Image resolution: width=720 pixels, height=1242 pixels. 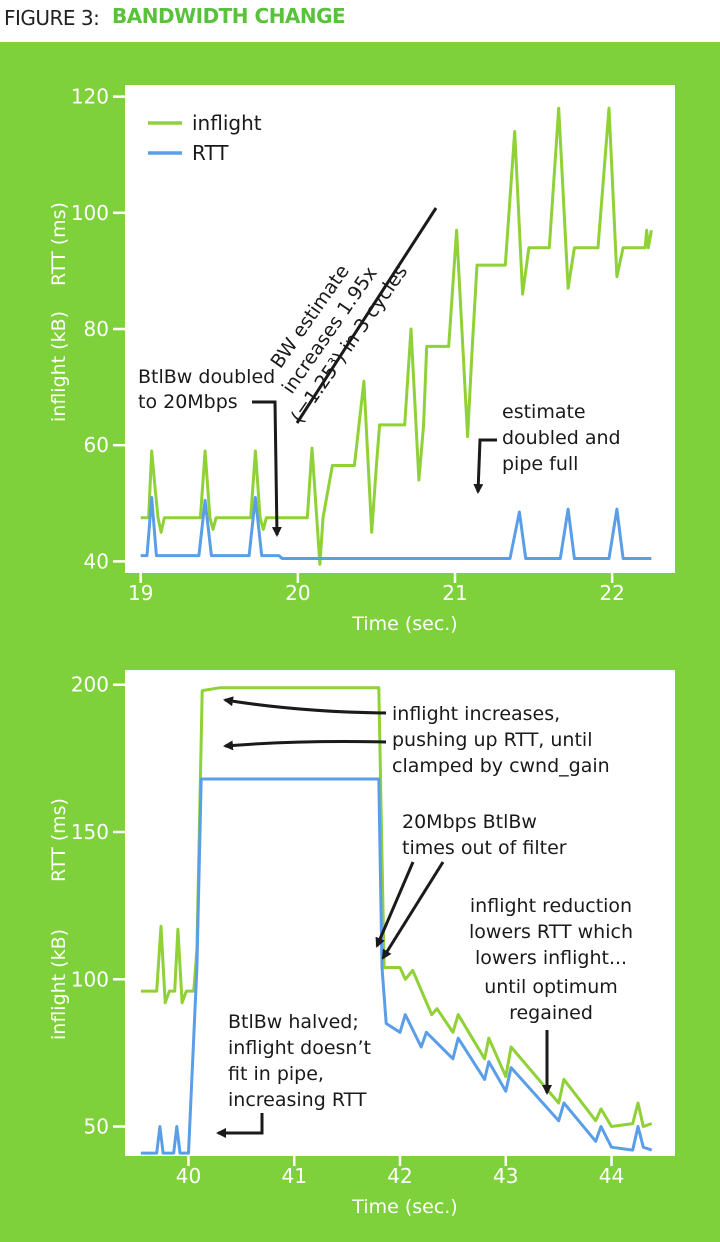 I want to click on arrow-estimate-doubled, so click(x=485, y=466).